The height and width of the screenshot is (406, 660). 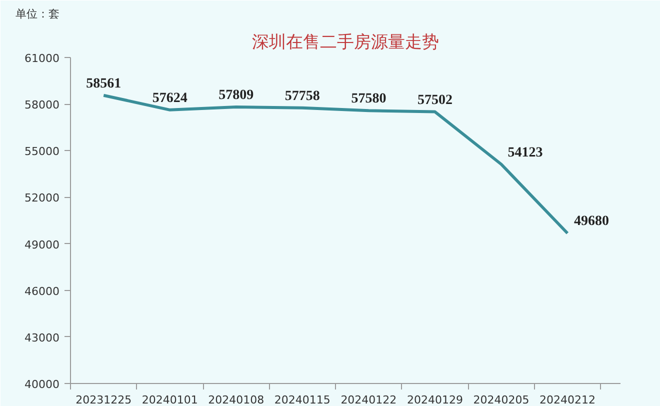 What do you see at coordinates (591, 222) in the screenshot?
I see `data-label: 49680` at bounding box center [591, 222].